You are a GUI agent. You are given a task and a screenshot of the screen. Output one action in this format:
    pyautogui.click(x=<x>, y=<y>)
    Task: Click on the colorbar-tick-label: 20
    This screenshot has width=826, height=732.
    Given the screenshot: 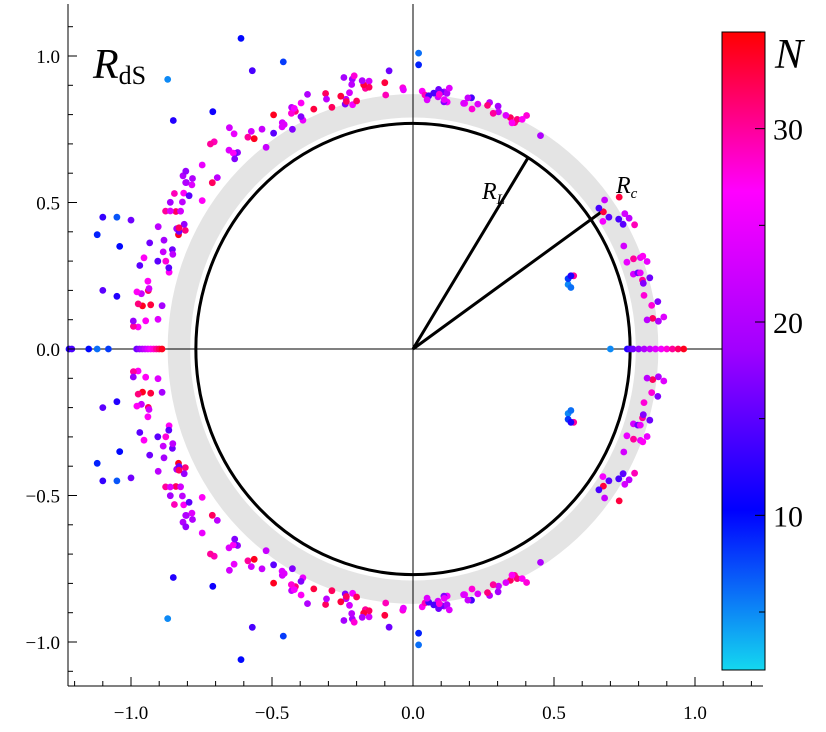 What is the action you would take?
    pyautogui.click(x=788, y=323)
    